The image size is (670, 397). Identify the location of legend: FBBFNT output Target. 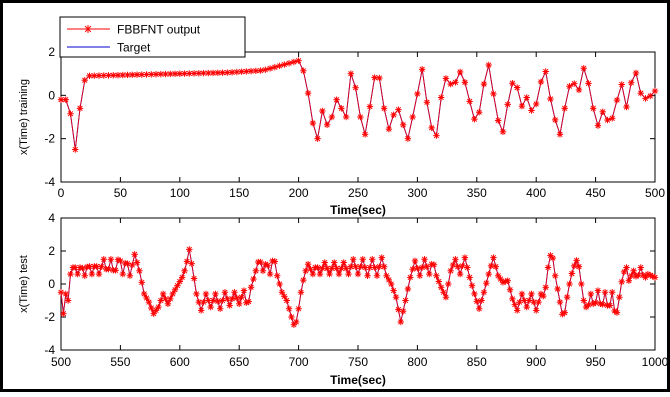
(152, 37).